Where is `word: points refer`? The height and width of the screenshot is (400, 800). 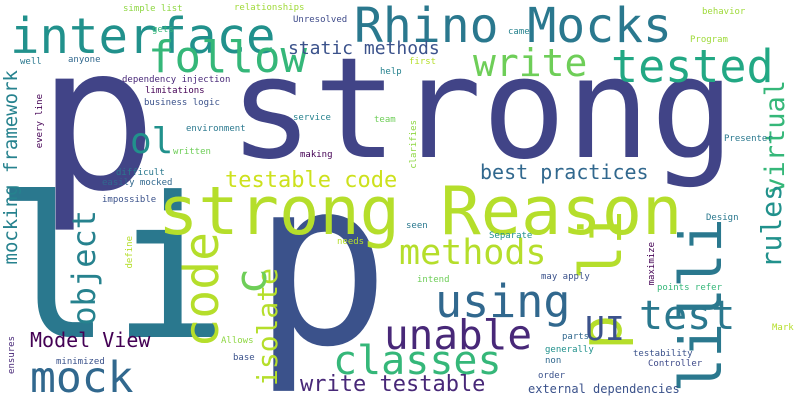 word: points refer is located at coordinates (690, 288).